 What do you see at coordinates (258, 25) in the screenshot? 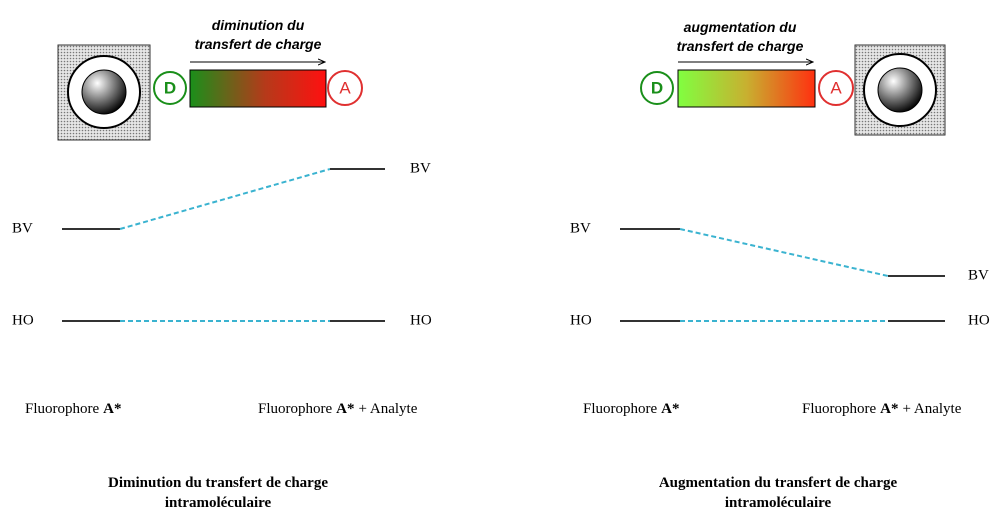
I see `arrow-label: diminution du` at bounding box center [258, 25].